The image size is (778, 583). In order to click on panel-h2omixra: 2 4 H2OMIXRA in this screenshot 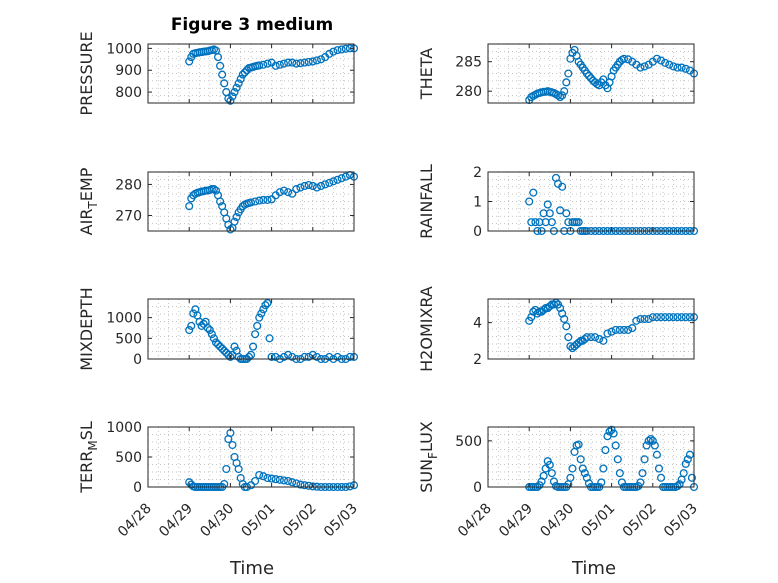, I will do `click(558, 329)`.